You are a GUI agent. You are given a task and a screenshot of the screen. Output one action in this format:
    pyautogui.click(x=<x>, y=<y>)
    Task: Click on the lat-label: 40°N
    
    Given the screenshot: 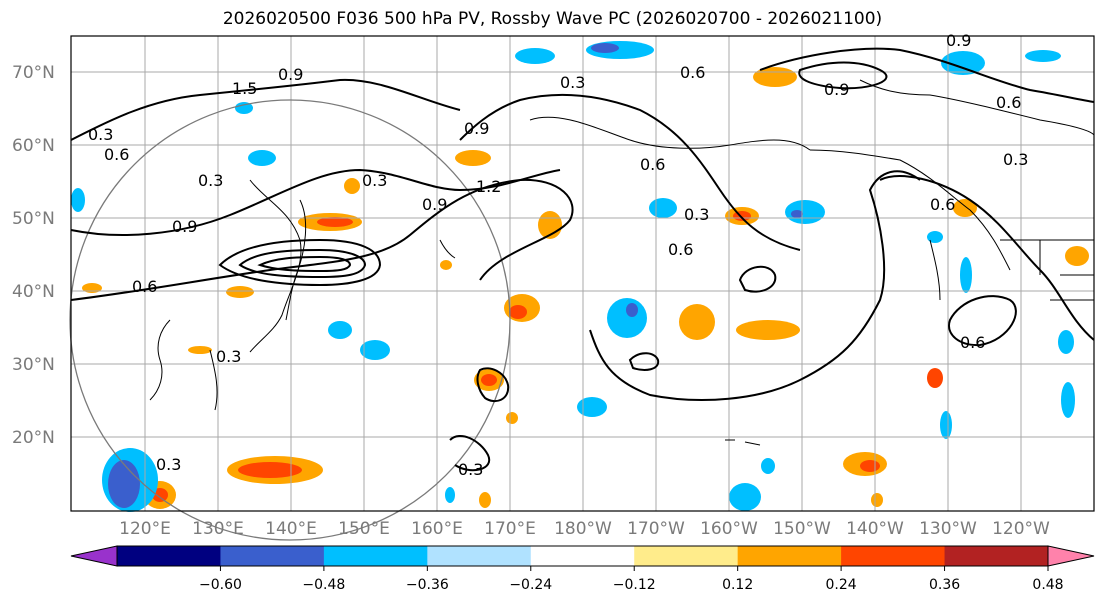 What is the action you would take?
    pyautogui.click(x=33, y=292)
    